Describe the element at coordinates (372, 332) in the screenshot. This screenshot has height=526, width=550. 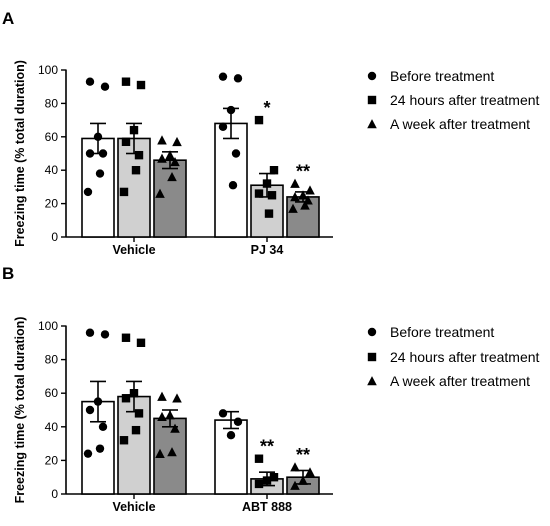
I see `legend-marker-circle` at that location.